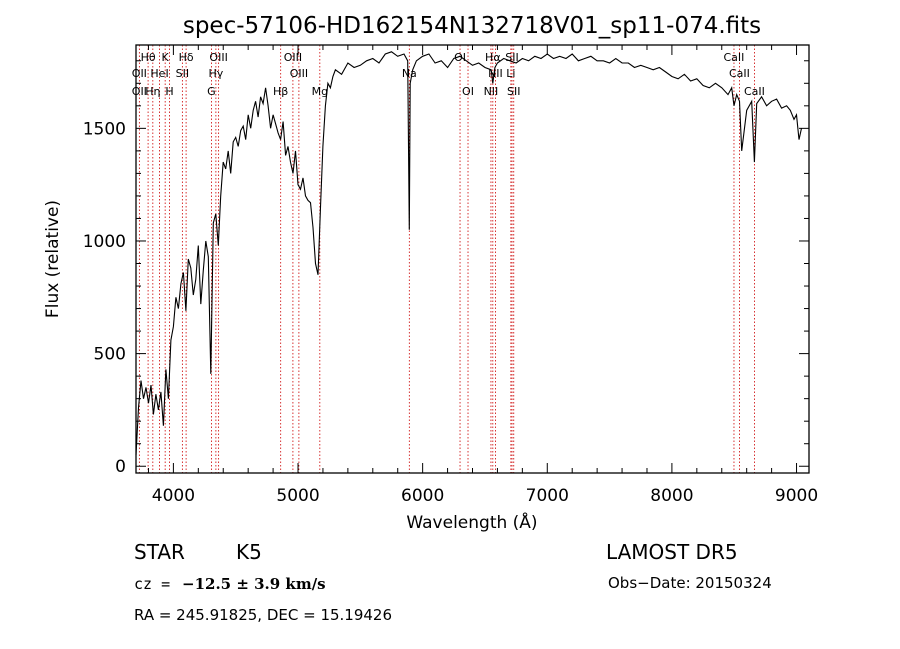 Image resolution: width=900 pixels, height=649 pixels. I want to click on survey-name: LAMOST DR5, so click(672, 552).